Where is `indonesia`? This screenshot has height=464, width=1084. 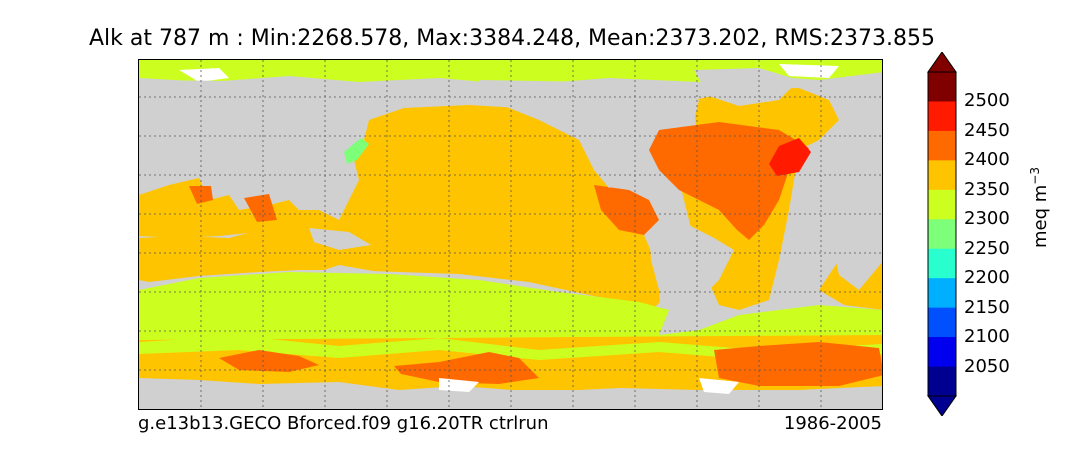
indonesia is located at coordinates (340, 239).